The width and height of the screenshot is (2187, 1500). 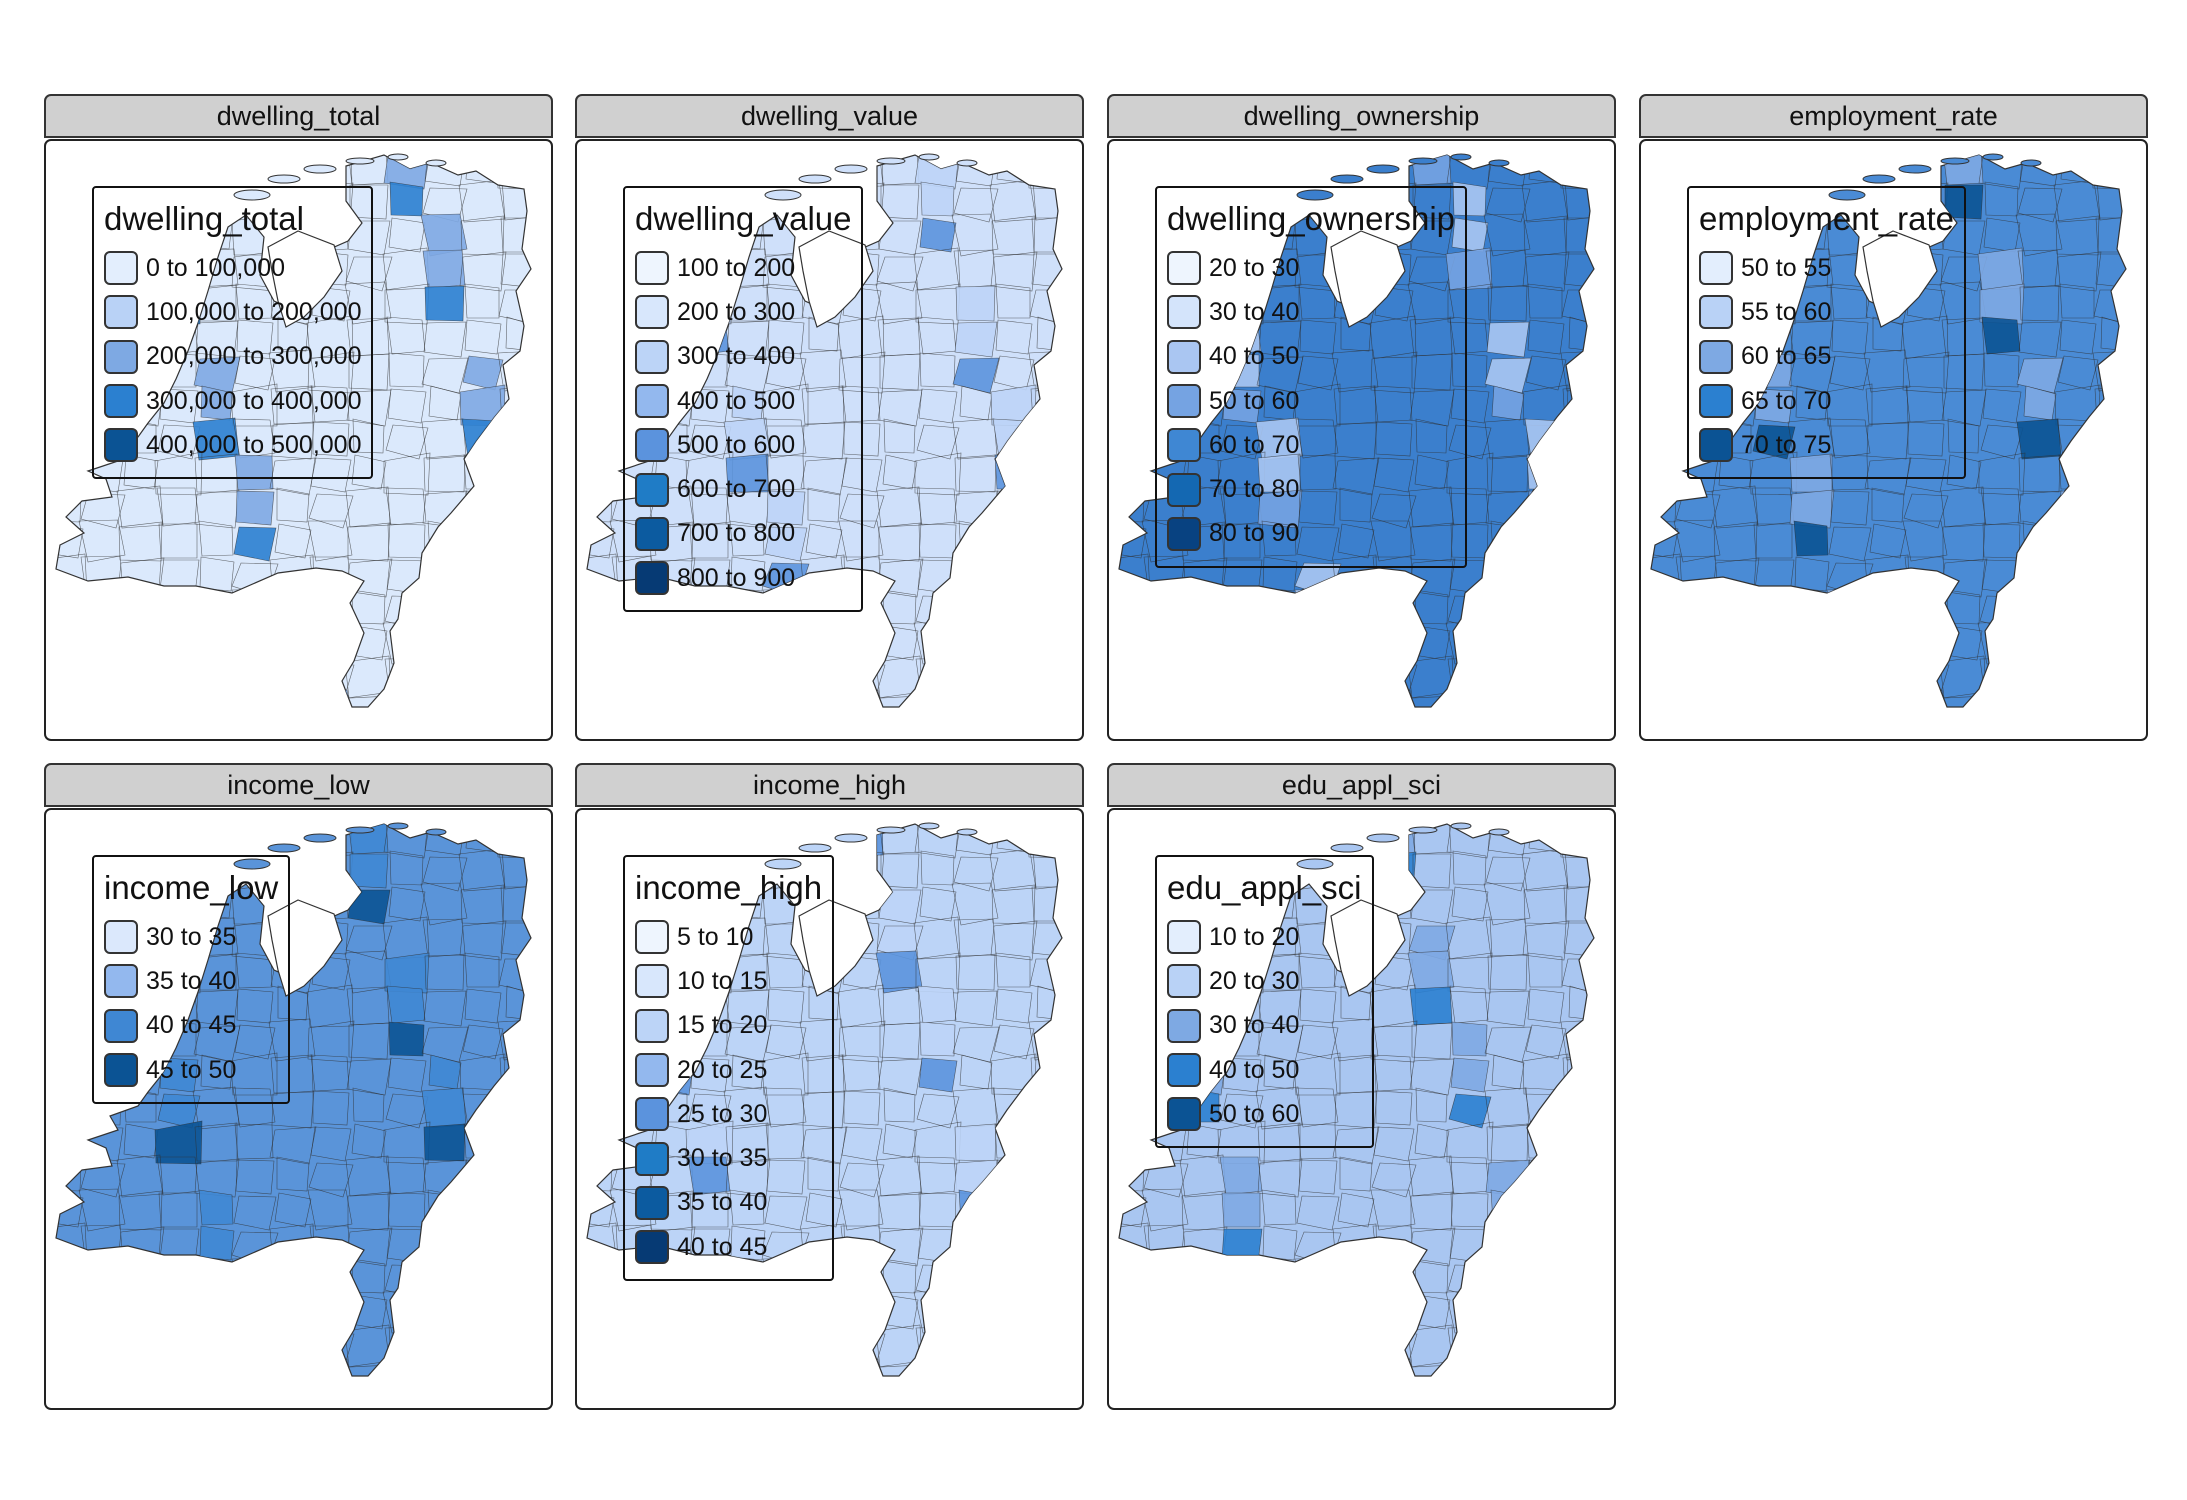 I want to click on legend-title: employment_rate, so click(x=1826, y=218).